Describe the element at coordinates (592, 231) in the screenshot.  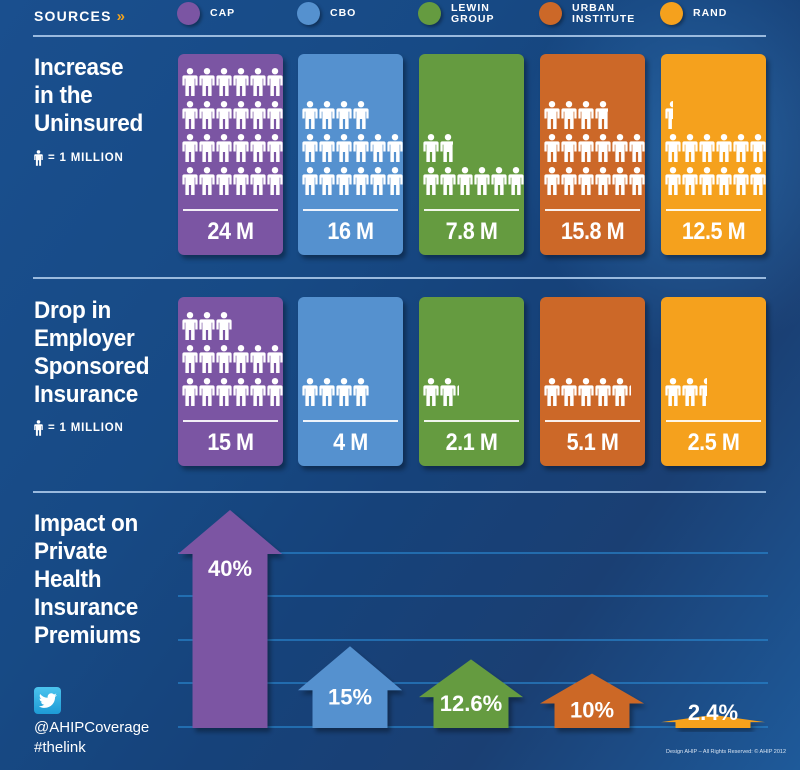
I see `value-label: 15.8 M` at that location.